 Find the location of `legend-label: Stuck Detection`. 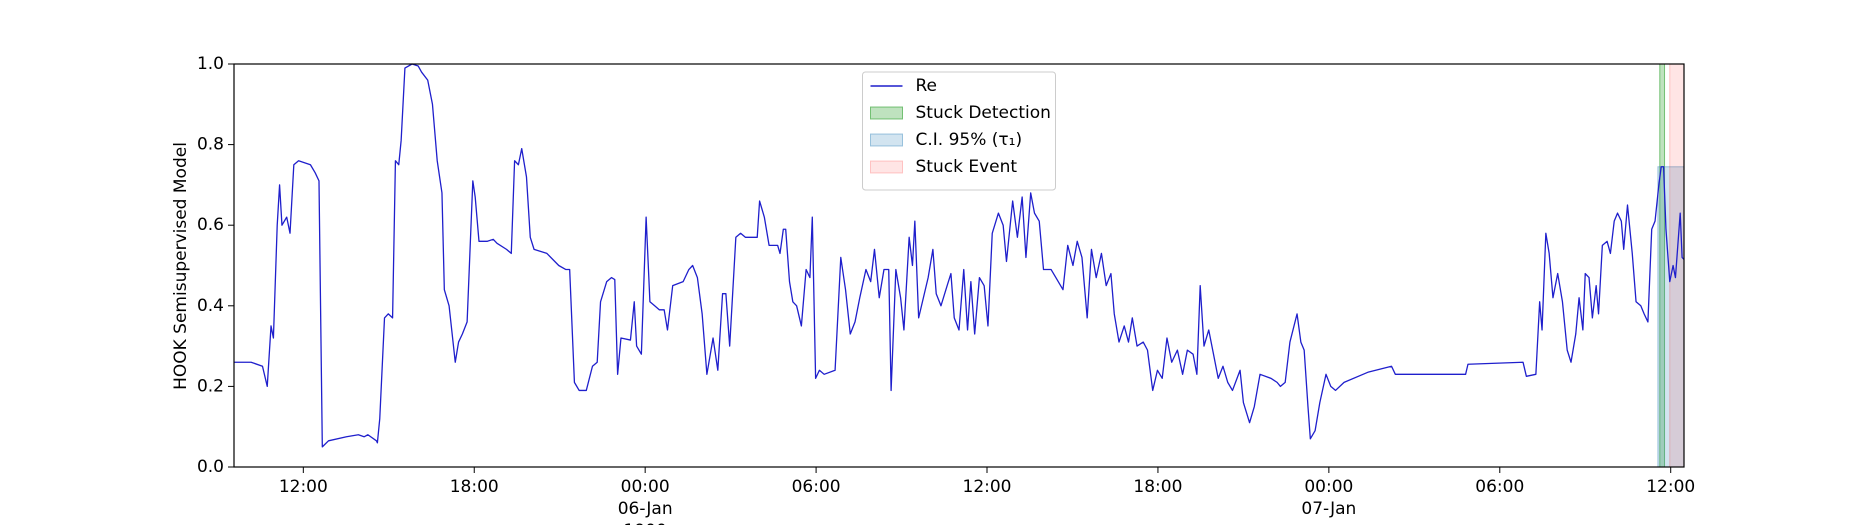

legend-label: Stuck Detection is located at coordinates (983, 113).